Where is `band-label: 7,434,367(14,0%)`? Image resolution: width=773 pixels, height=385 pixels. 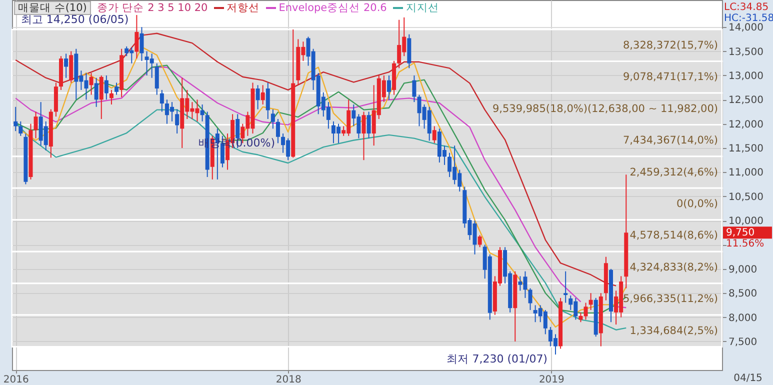 band-label: 7,434,367(14,0%) is located at coordinates (670, 140).